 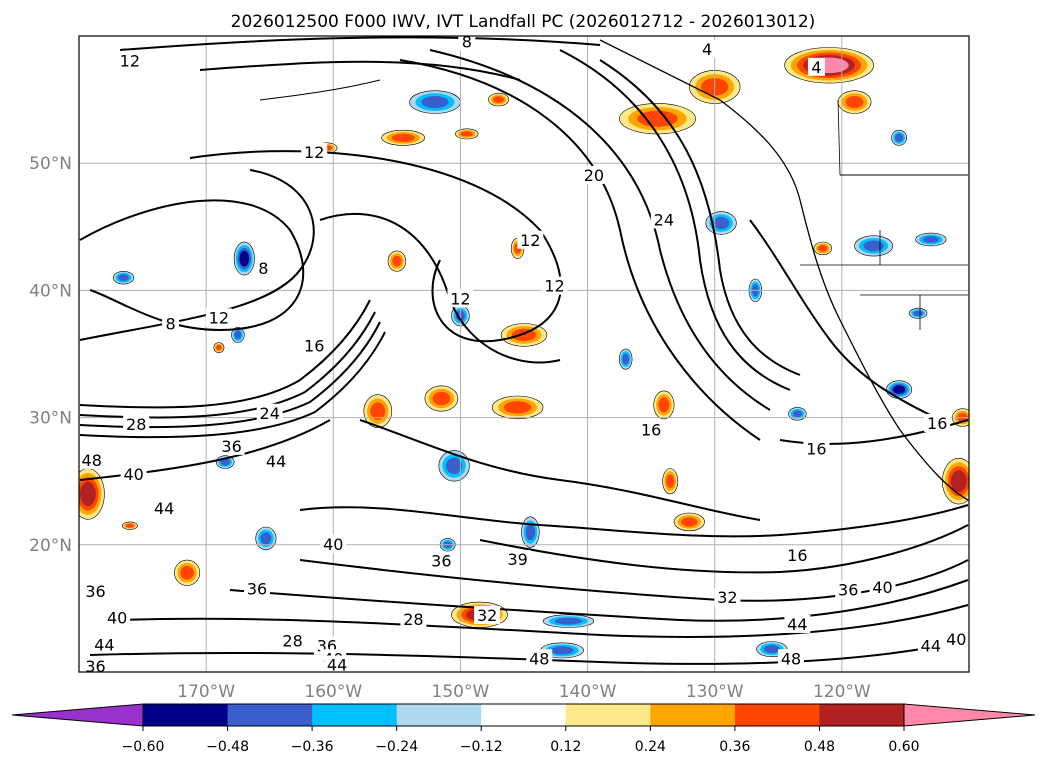 I want to click on iwv-label-41: 44, so click(x=797, y=624).